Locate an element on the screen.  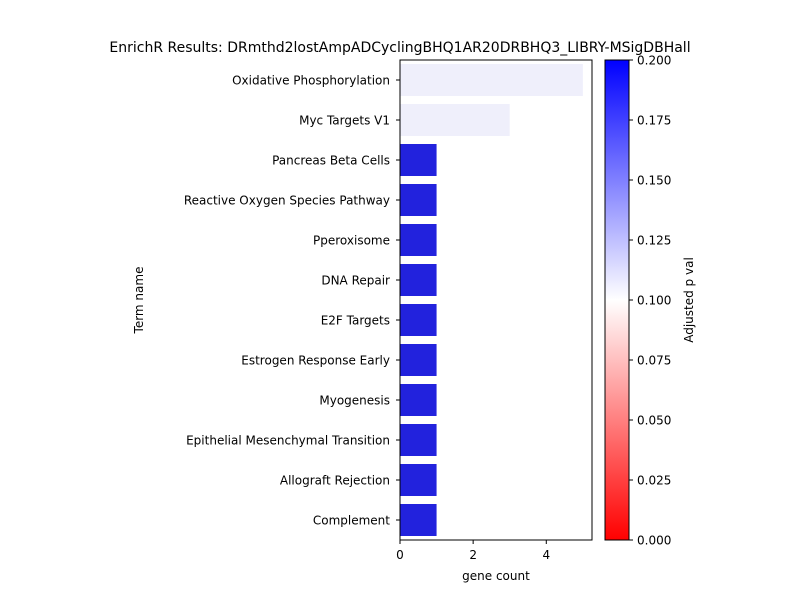
x-tick-label: 2 is located at coordinates (473, 555).